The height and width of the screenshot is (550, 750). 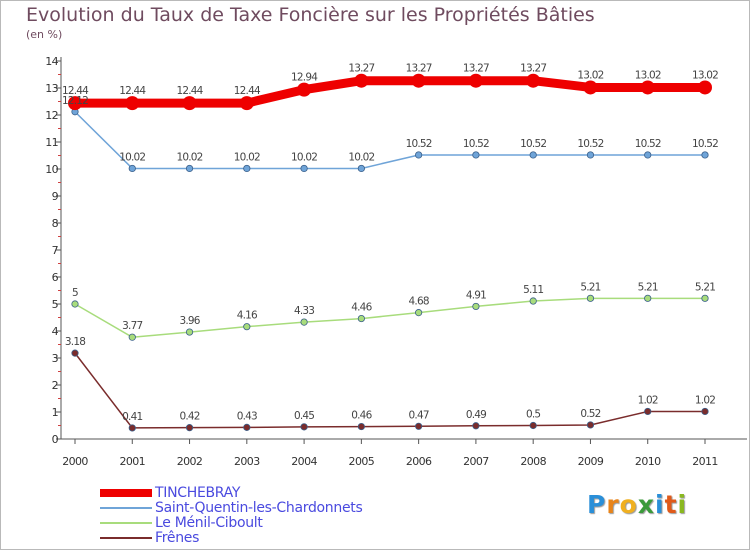 What do you see at coordinates (189, 417) in the screenshot?
I see `data-label: 0.42` at bounding box center [189, 417].